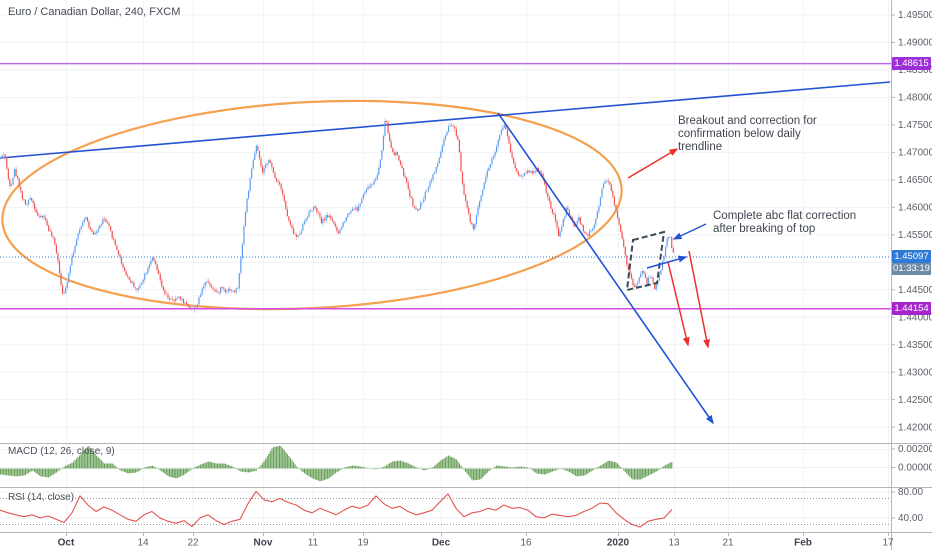 The height and width of the screenshot is (550, 932). I want to click on svg-text: 1.46000, so click(915, 207).